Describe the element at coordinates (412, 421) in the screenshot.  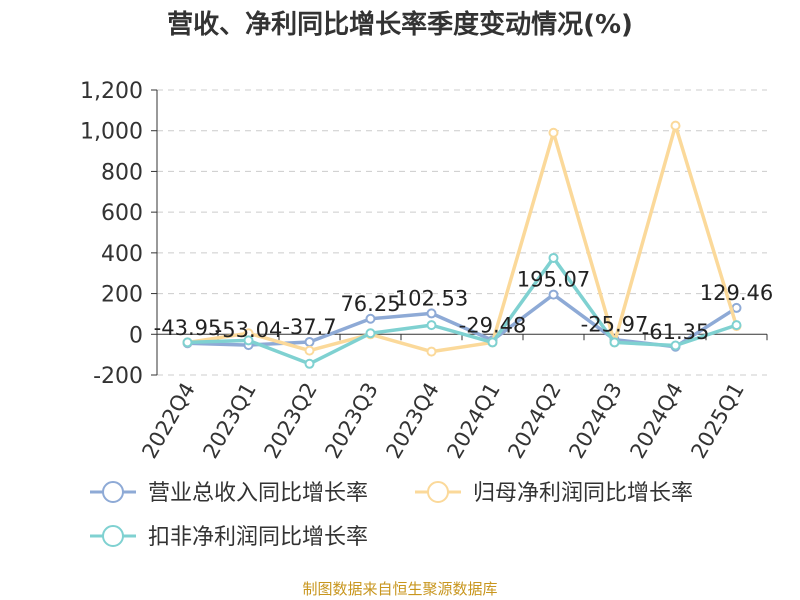
I see `x-tick-label: 2023Q4` at that location.